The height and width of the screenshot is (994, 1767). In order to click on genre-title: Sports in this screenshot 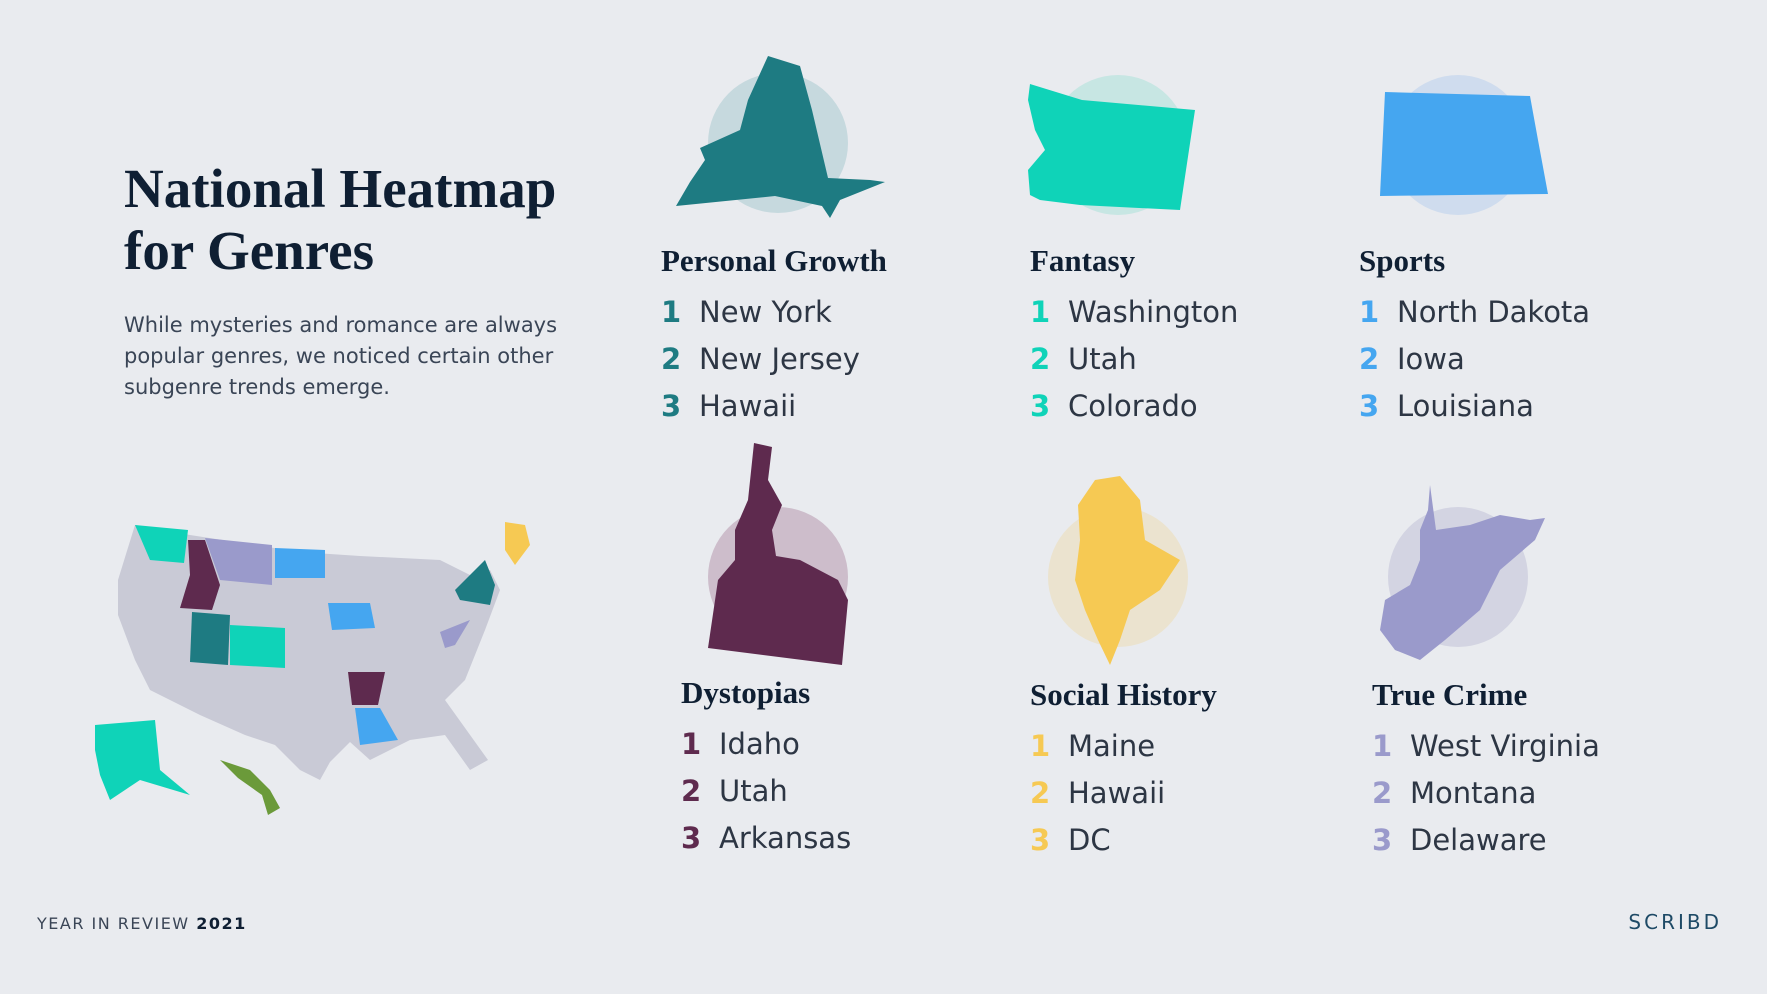, I will do `click(1402, 260)`.